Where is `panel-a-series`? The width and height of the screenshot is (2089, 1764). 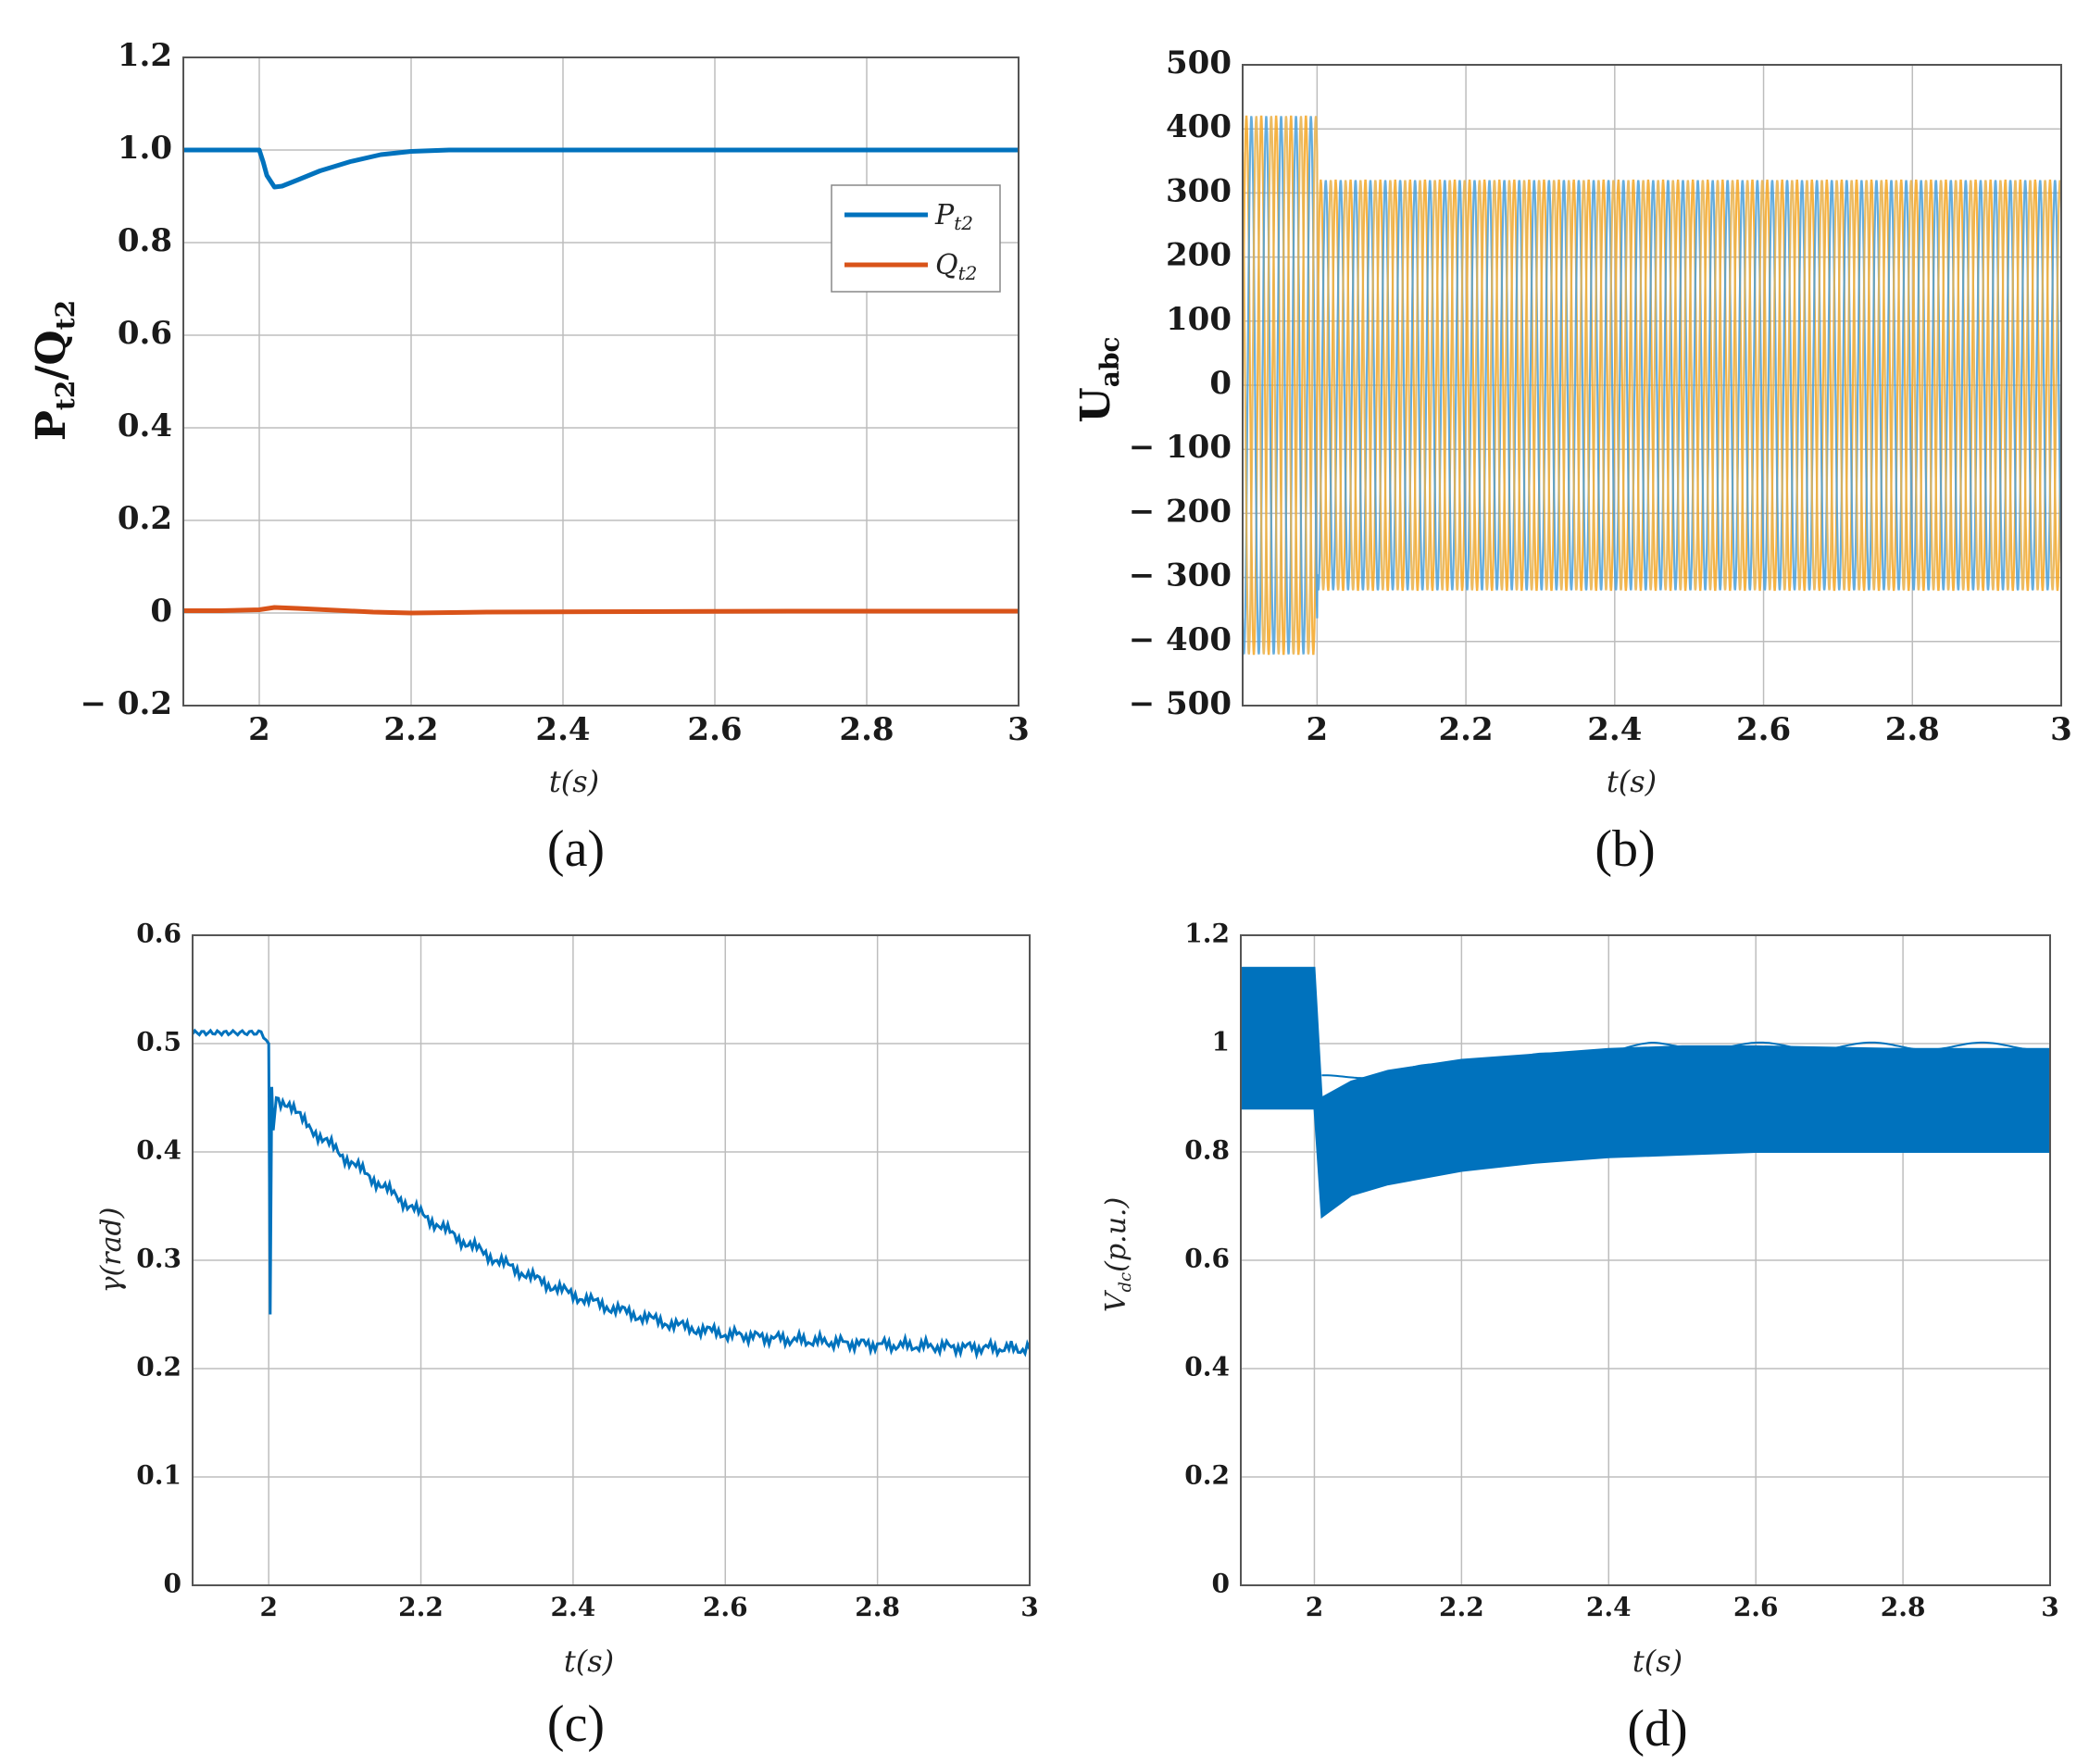
panel-a-series is located at coordinates (601, 382).